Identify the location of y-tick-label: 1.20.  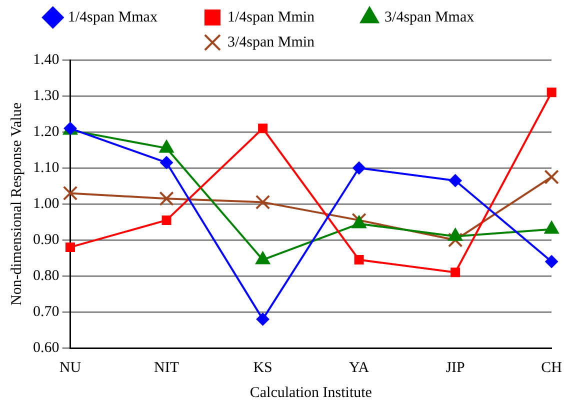
(46, 132).